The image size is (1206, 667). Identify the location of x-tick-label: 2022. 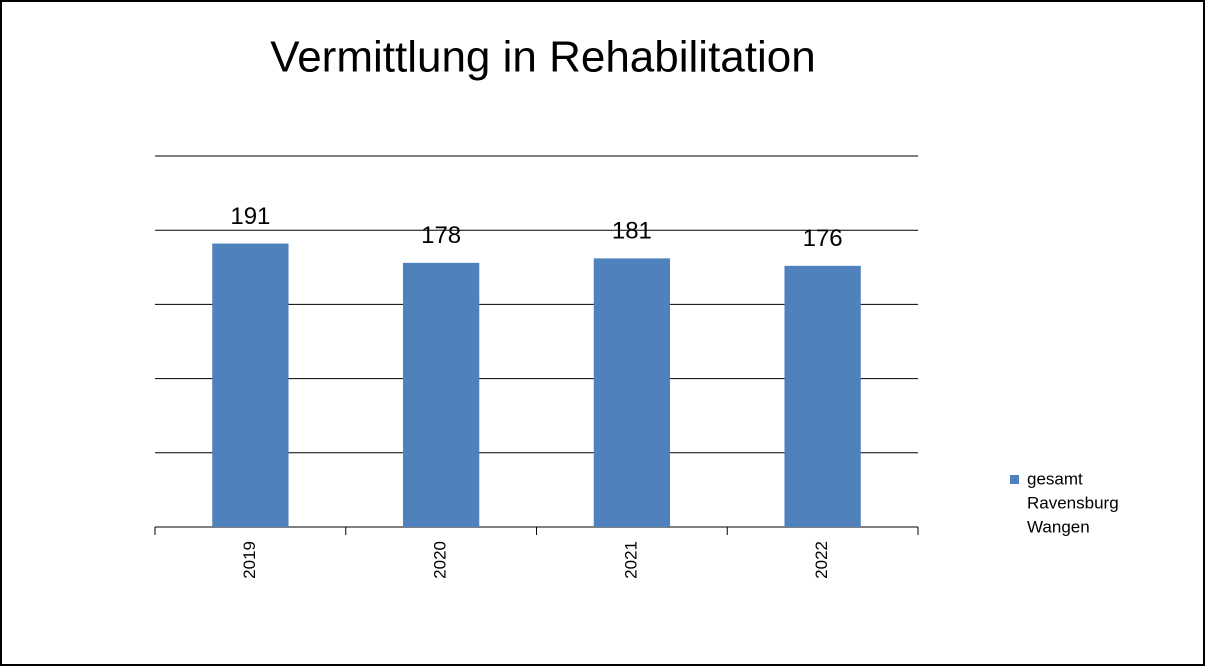
(821, 560).